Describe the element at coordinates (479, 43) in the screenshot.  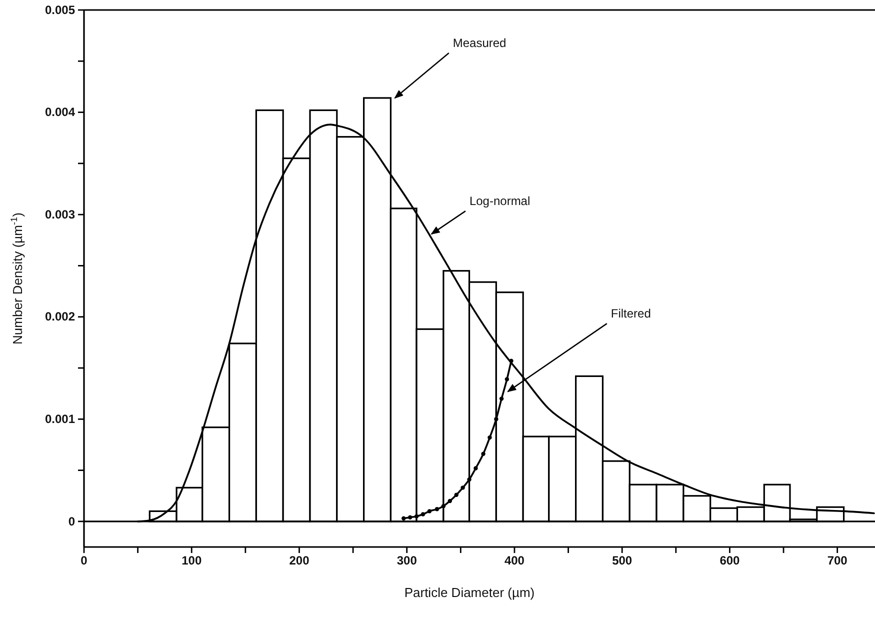
I see `annotation: Measured` at that location.